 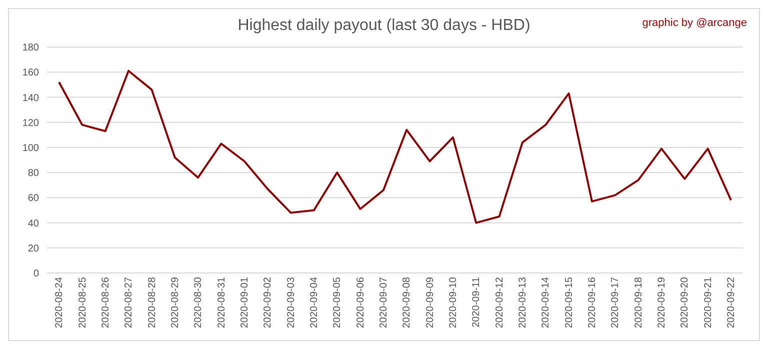 What do you see at coordinates (60, 302) in the screenshot?
I see `x-tick-label: 2020-08-24` at bounding box center [60, 302].